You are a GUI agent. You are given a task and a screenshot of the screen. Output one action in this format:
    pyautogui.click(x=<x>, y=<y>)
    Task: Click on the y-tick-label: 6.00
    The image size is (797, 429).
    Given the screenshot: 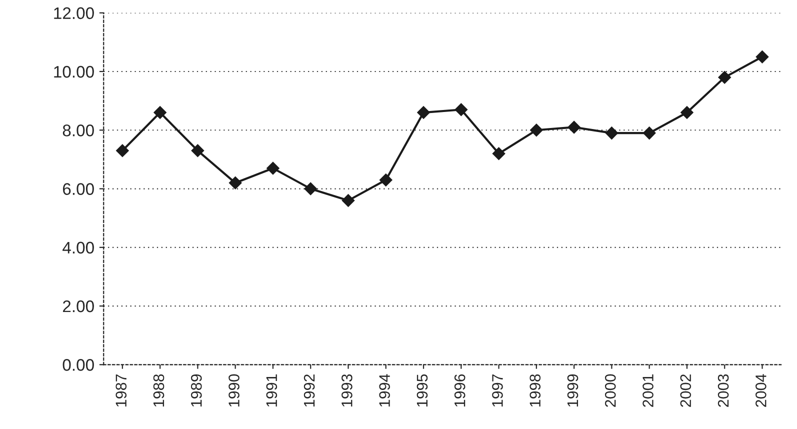 What is the action you would take?
    pyautogui.click(x=78, y=189)
    